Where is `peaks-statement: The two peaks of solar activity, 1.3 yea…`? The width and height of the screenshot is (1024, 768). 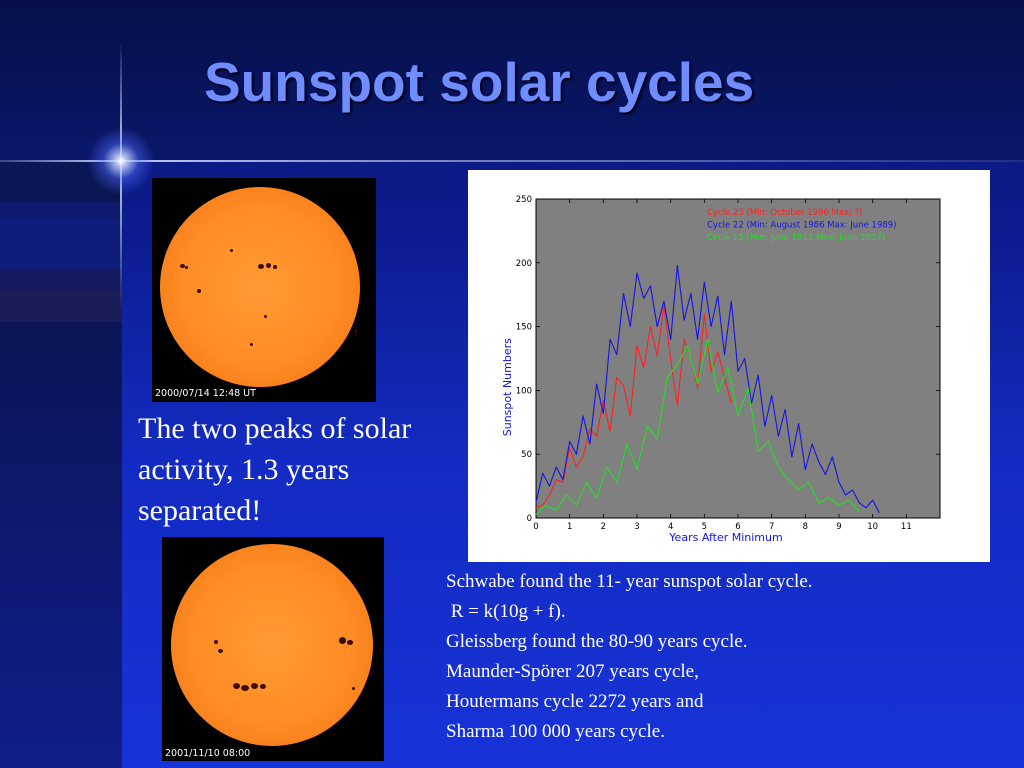
peaks-statement: The two peaks of solar activity, 1.3 yea… is located at coordinates (275, 469).